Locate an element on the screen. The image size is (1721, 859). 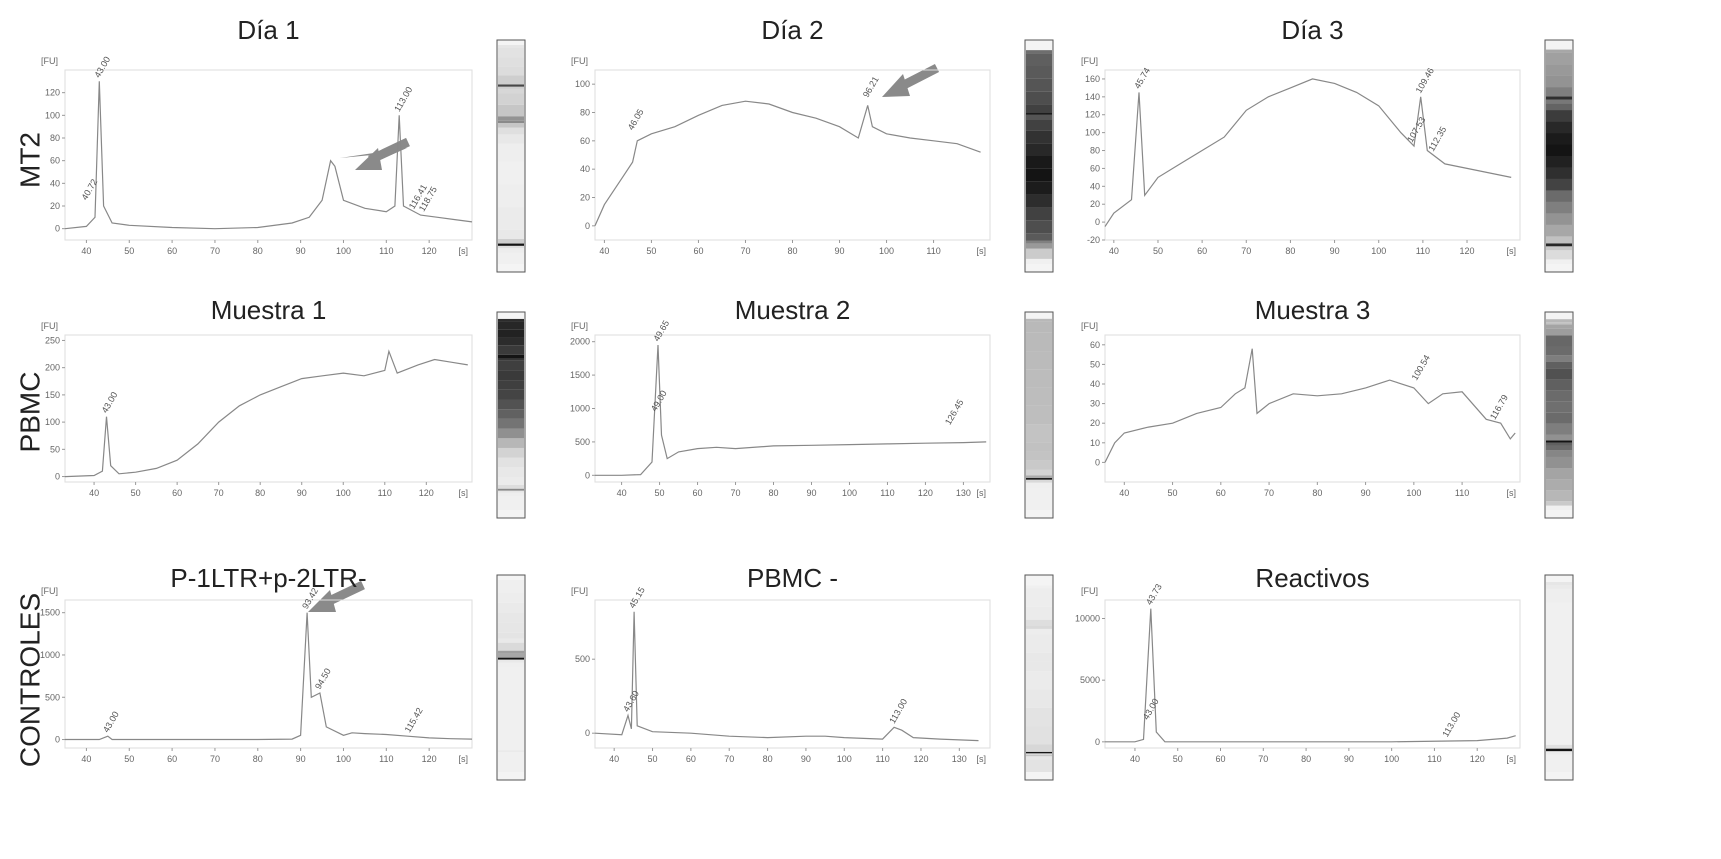
chart-title: Día 2 is located at coordinates (792, 30).